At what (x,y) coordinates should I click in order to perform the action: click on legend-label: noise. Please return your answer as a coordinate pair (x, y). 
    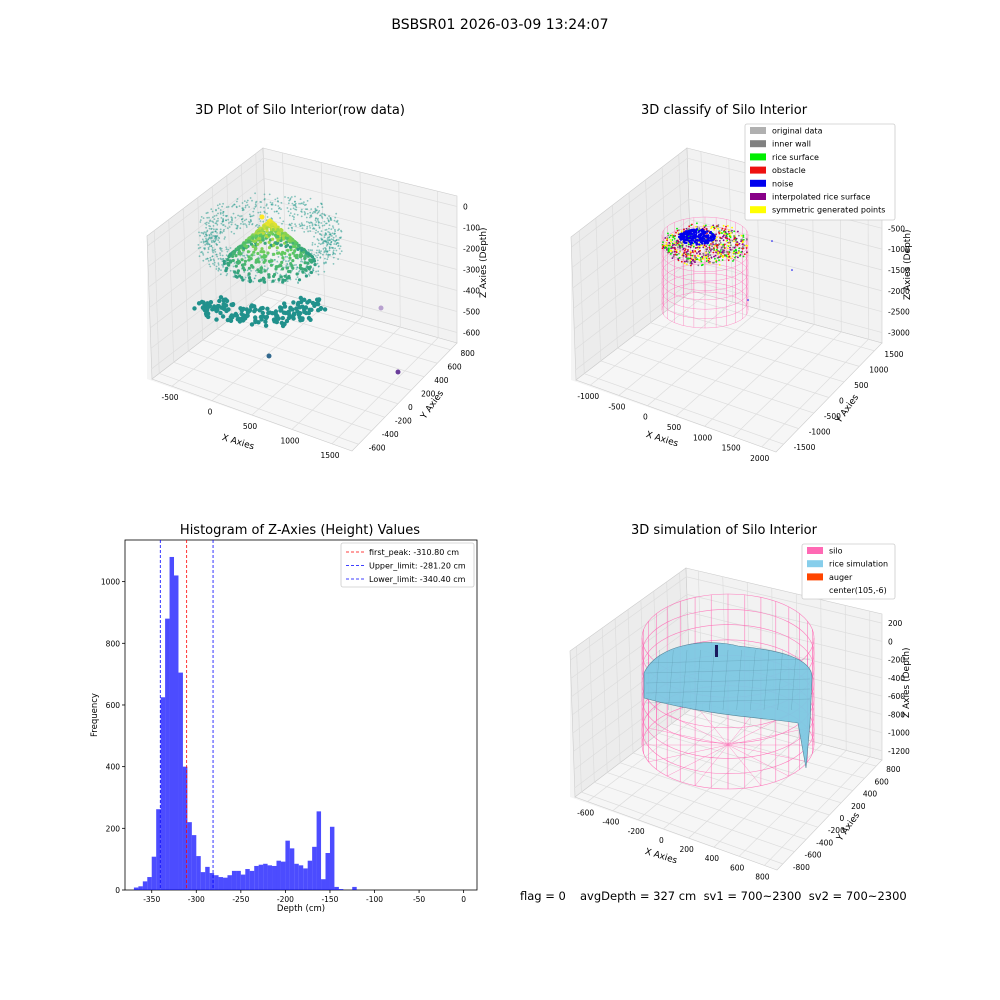
    Looking at the image, I should click on (782, 183).